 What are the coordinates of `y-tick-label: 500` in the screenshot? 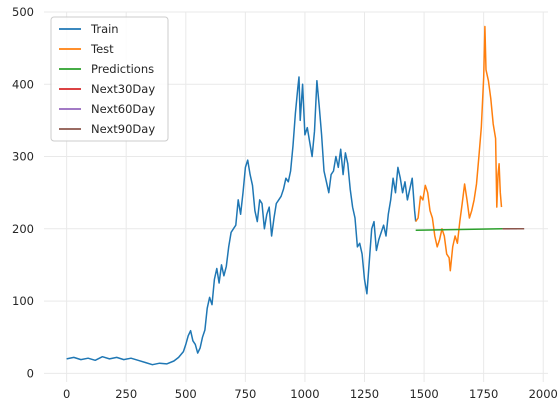 It's located at (23, 12).